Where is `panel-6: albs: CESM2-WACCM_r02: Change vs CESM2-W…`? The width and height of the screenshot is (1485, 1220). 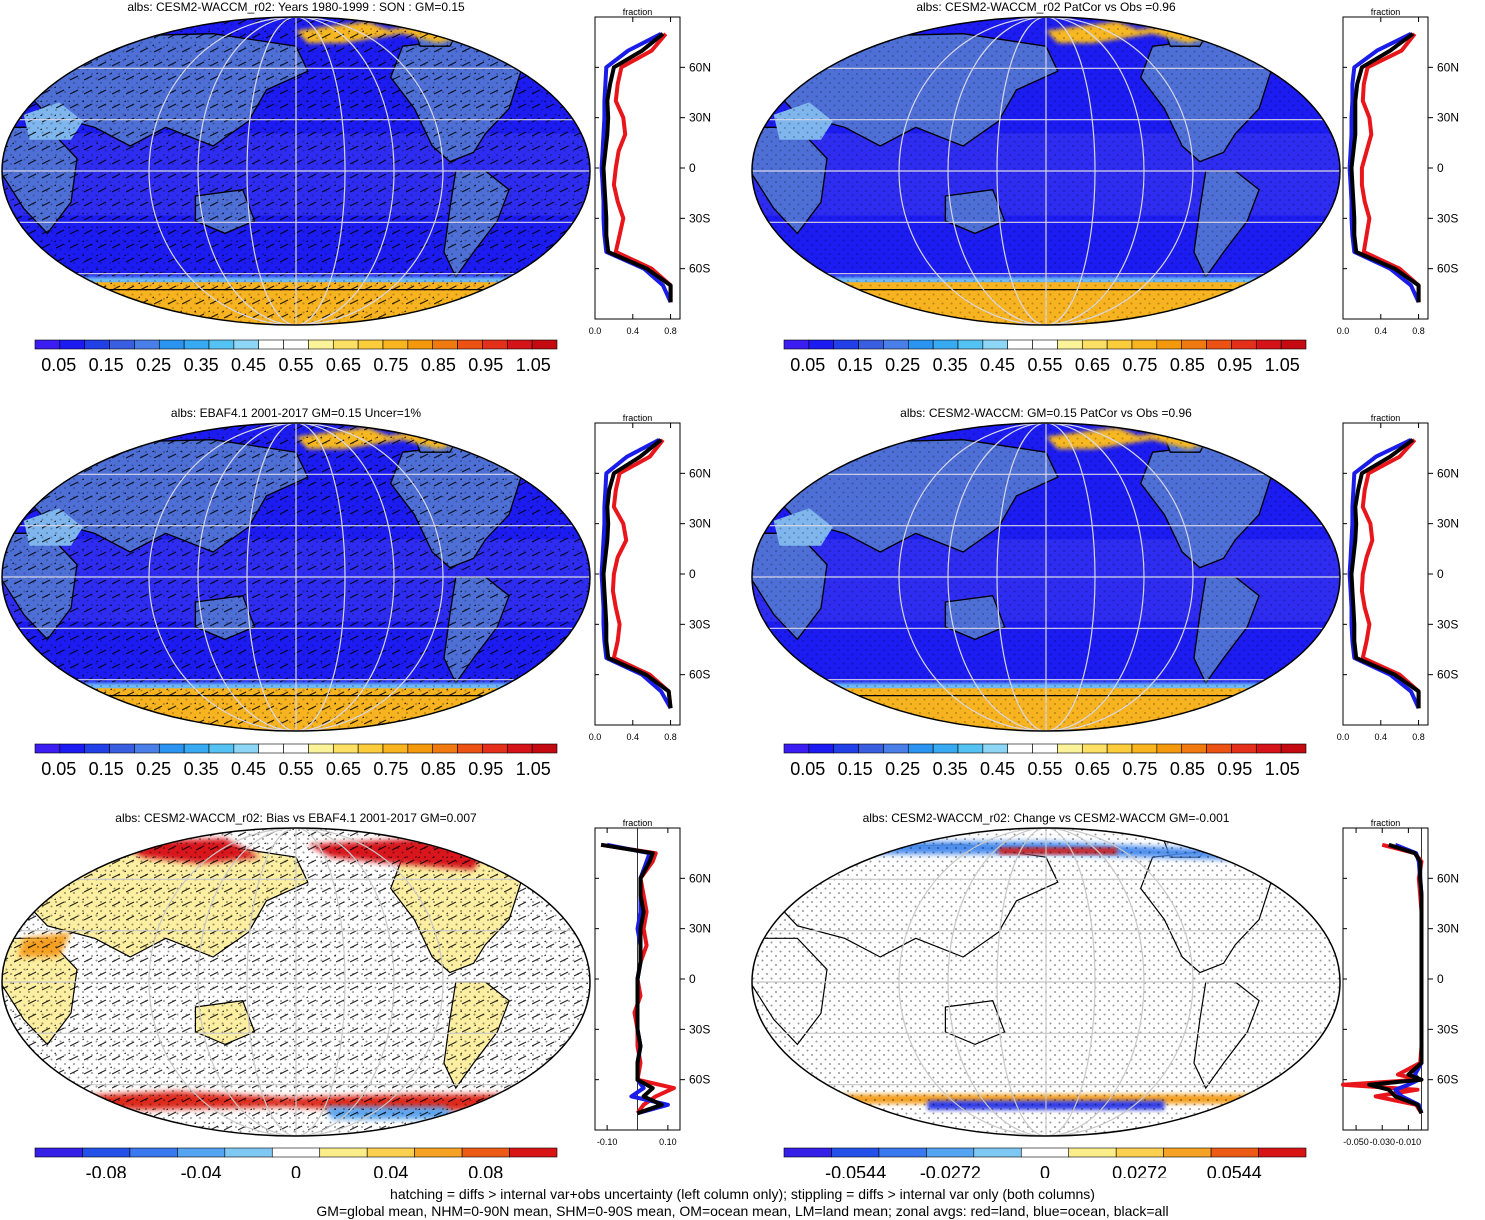 panel-6: albs: CESM2-WACCM_r02: Change vs CESM2-W… is located at coordinates (1105, 994).